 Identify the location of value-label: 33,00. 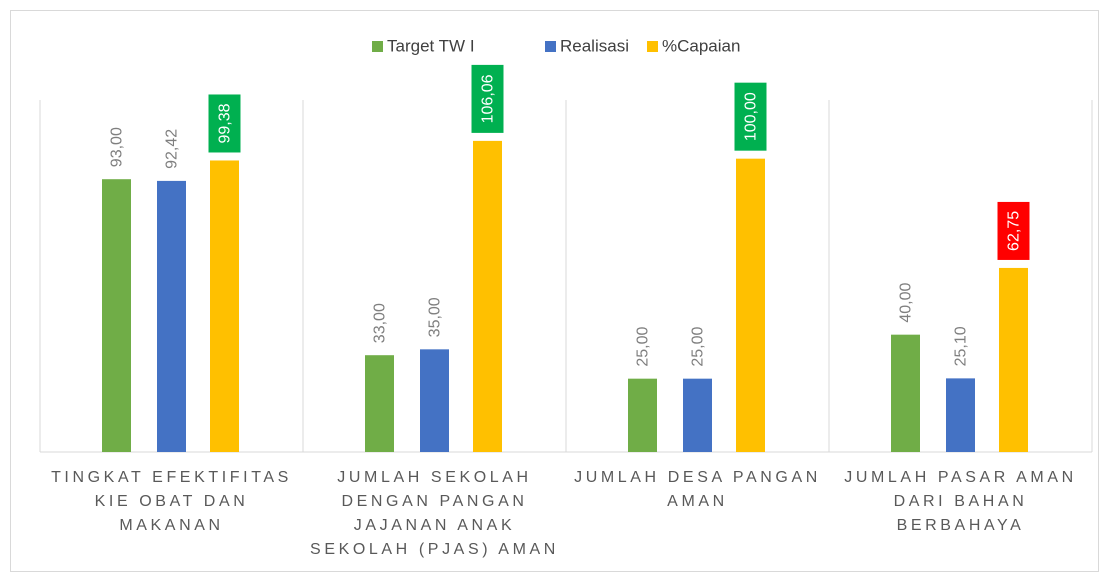
(380, 323).